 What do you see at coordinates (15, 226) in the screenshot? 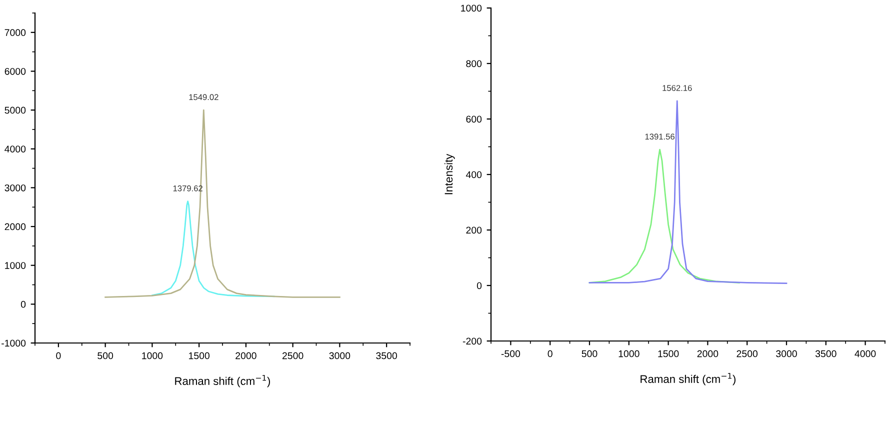
I see `y-tick-label: 2000` at bounding box center [15, 226].